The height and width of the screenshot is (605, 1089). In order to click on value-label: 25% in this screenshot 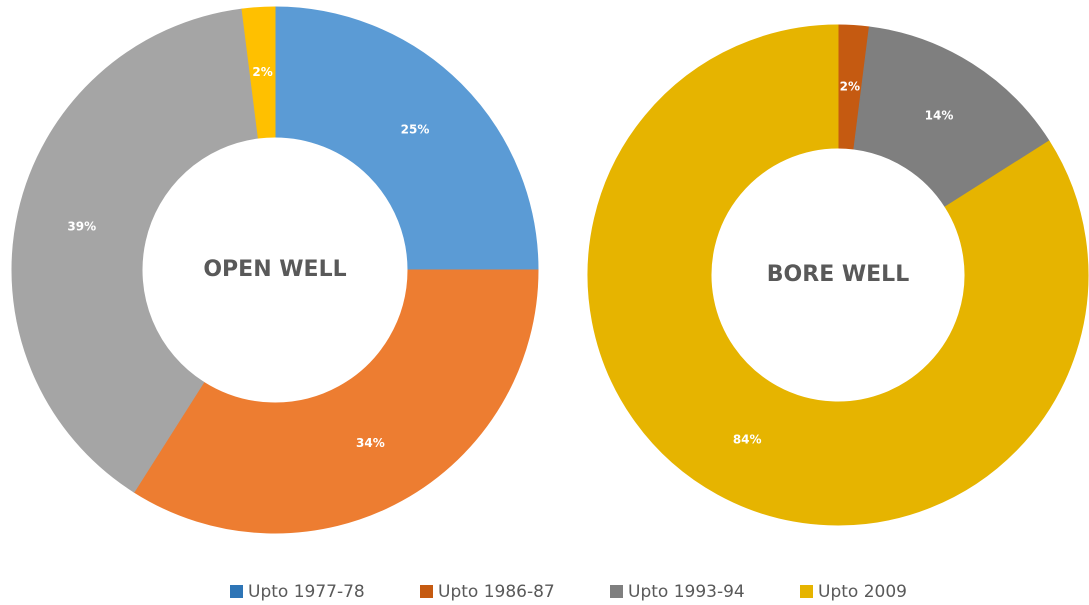, I will do `click(415, 129)`.